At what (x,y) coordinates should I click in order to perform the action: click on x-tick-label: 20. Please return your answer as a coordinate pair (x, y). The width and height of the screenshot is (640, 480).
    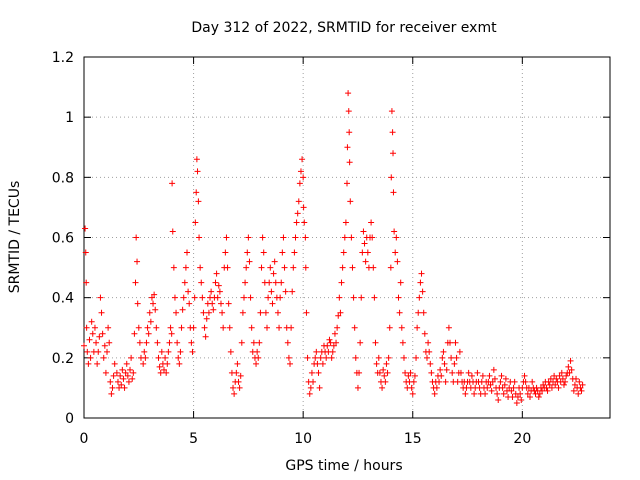
    Looking at the image, I should click on (522, 439).